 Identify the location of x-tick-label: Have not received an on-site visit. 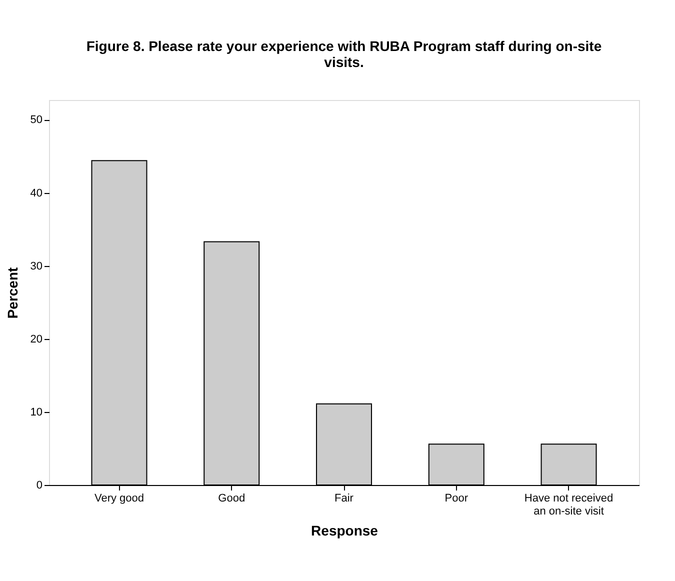
(569, 505).